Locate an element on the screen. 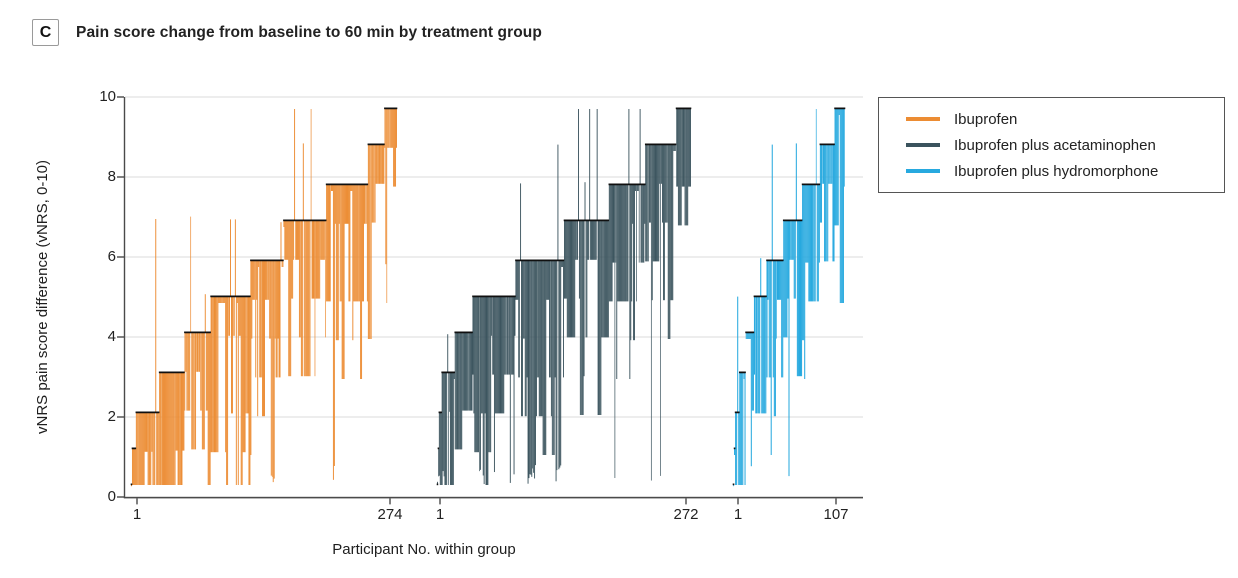 Image resolution: width=1238 pixels, height=578 pixels. legend-label: Ibuprofen plus acetaminophen is located at coordinates (1055, 145).